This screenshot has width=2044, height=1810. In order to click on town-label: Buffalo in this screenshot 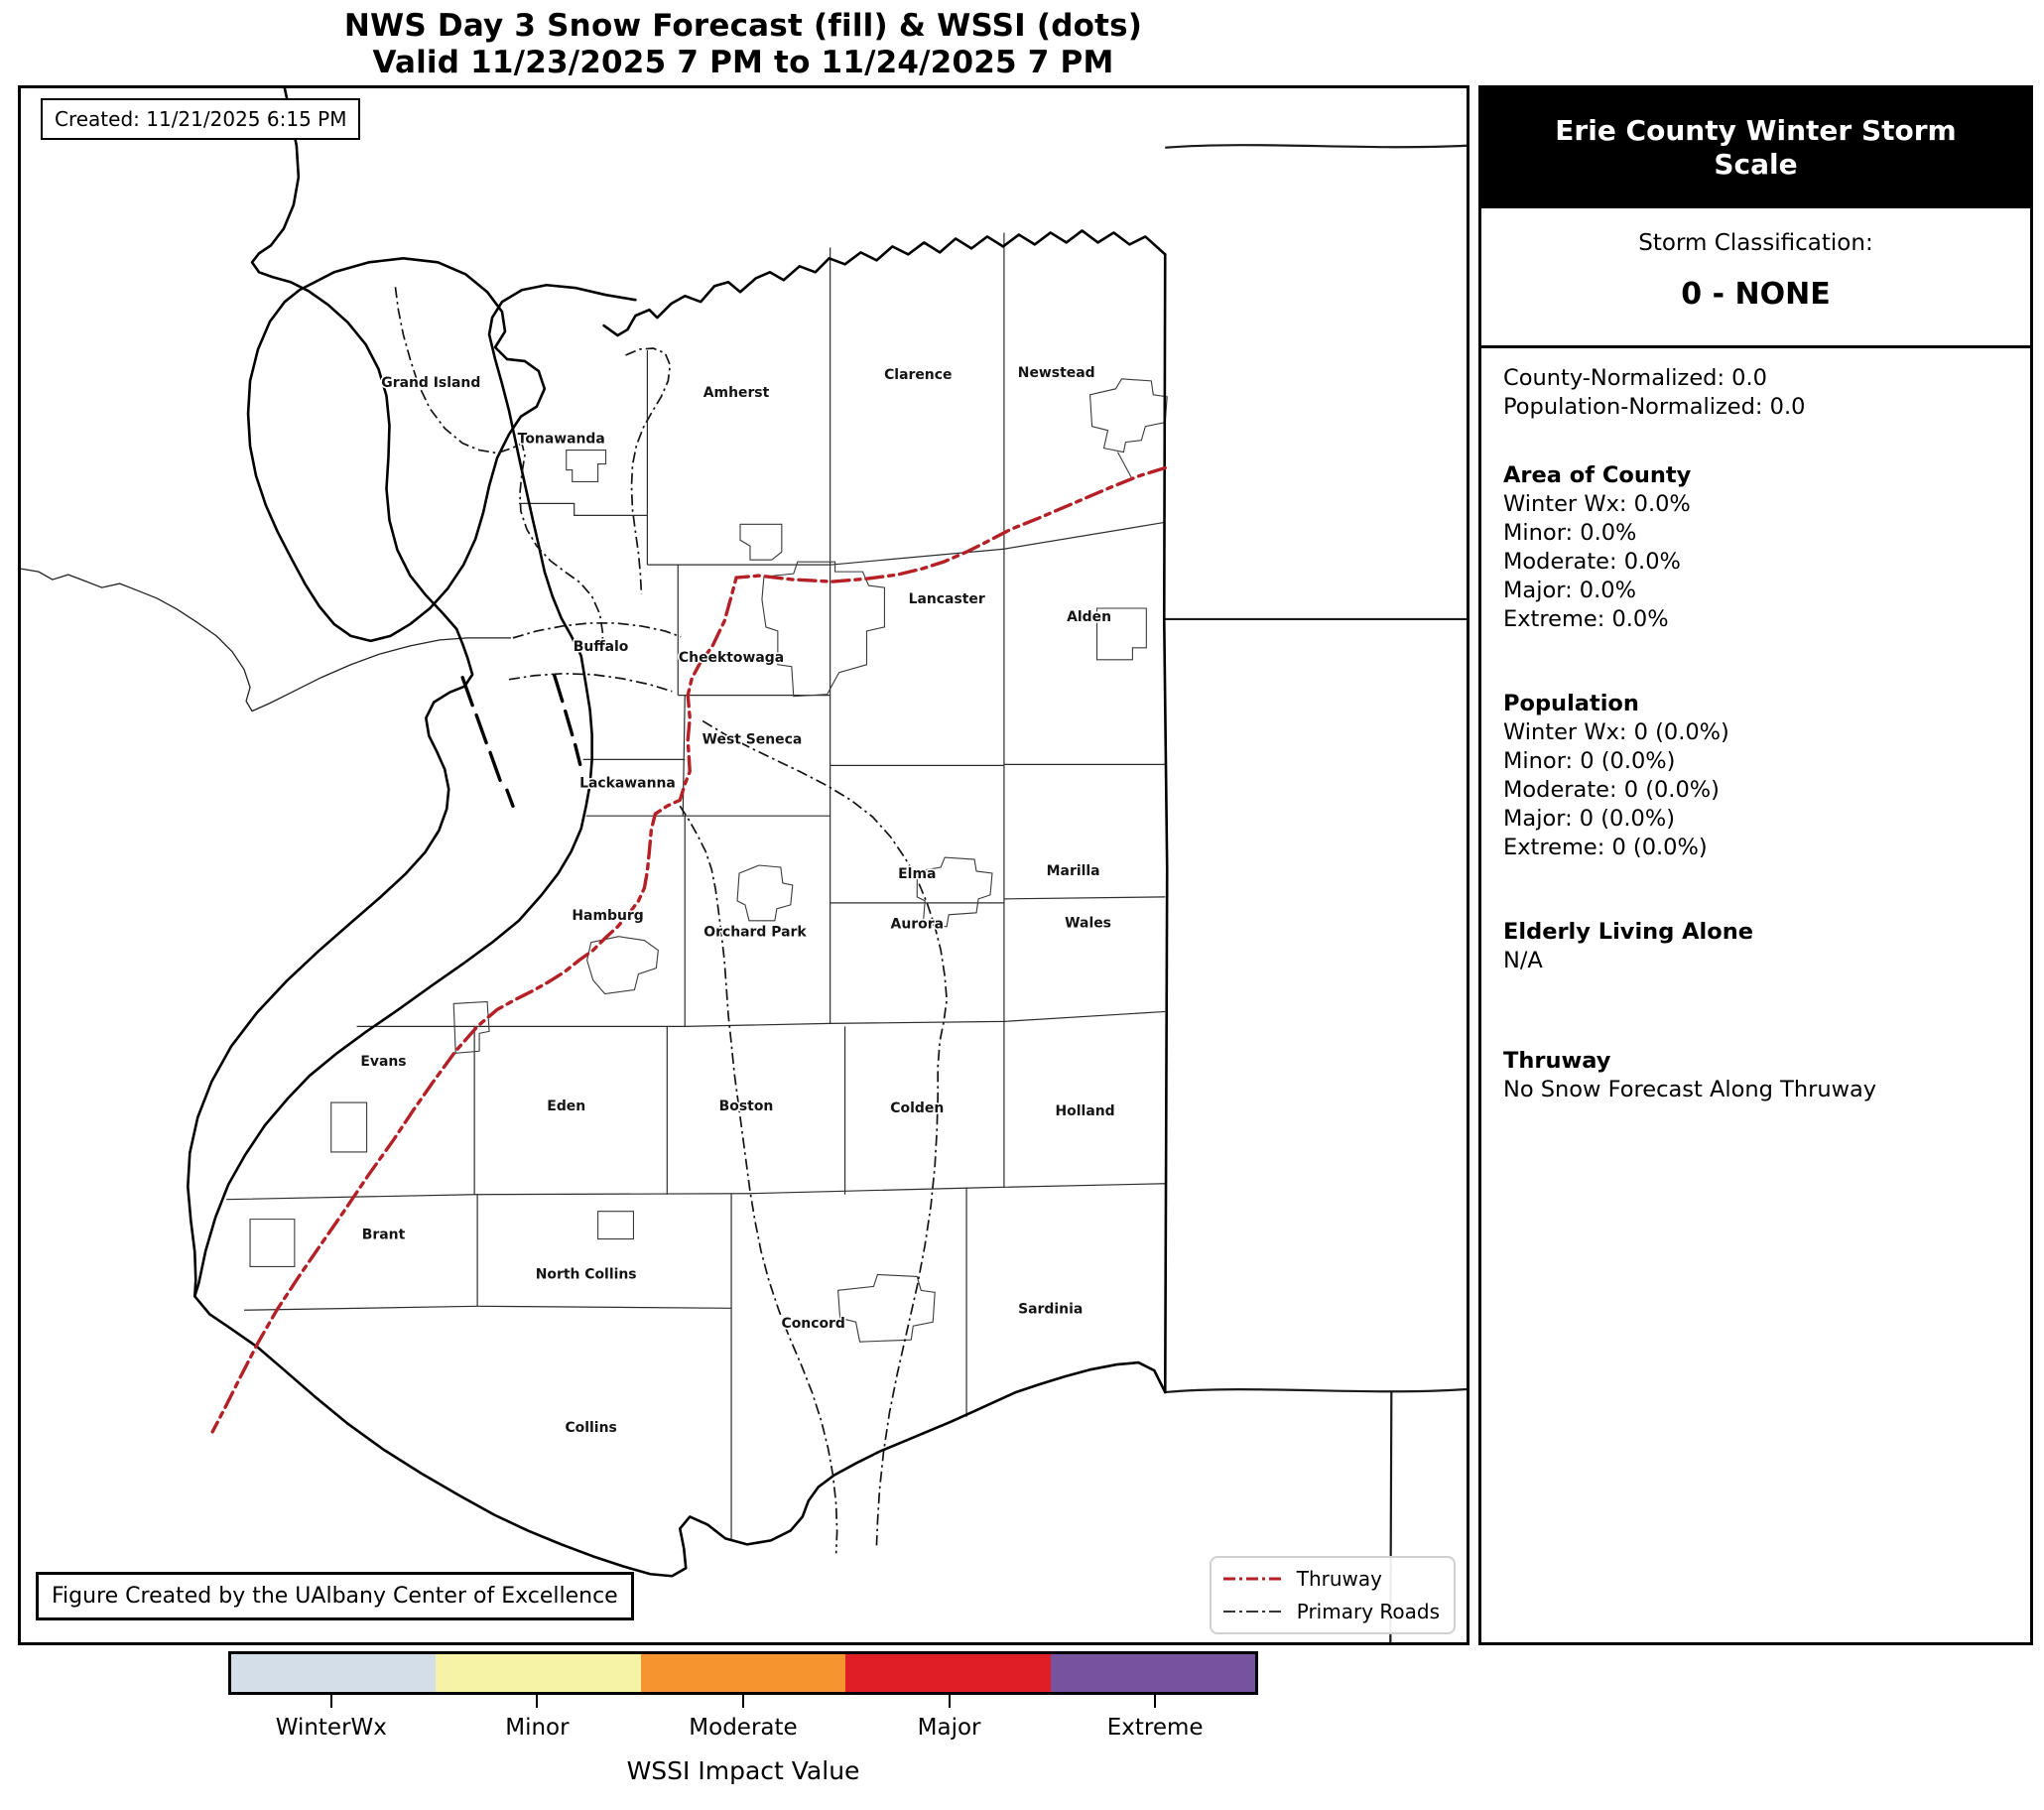, I will do `click(601, 647)`.